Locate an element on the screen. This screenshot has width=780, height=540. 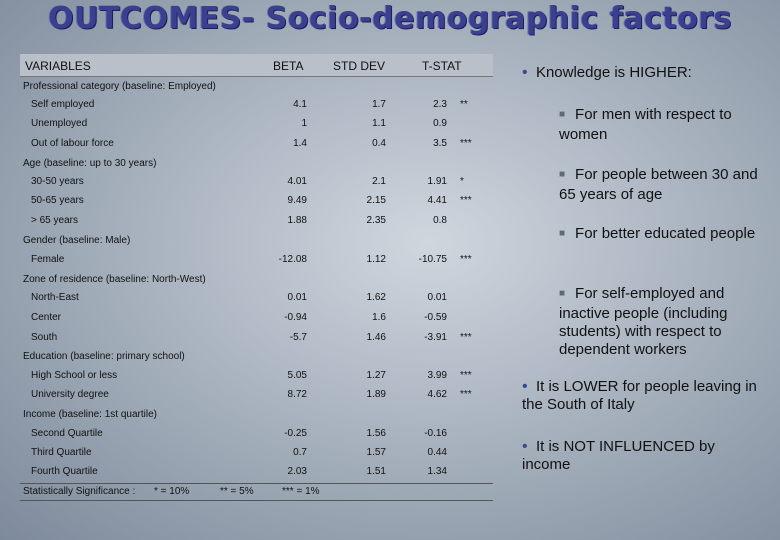
row-std-dev: 1.7 is located at coordinates (379, 104).